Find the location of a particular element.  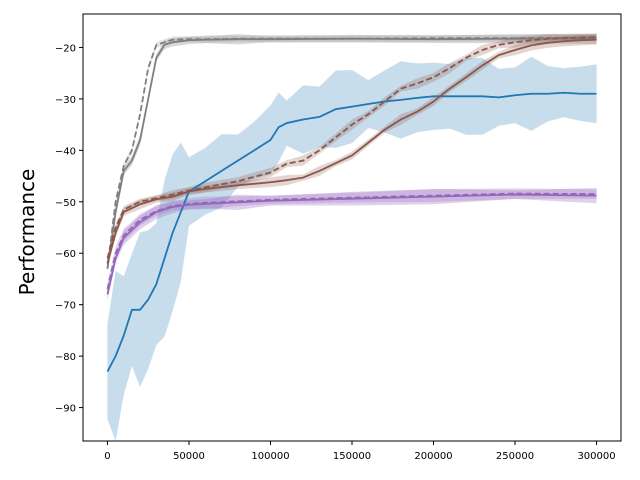

x-tick-label: 50000 is located at coordinates (189, 456).